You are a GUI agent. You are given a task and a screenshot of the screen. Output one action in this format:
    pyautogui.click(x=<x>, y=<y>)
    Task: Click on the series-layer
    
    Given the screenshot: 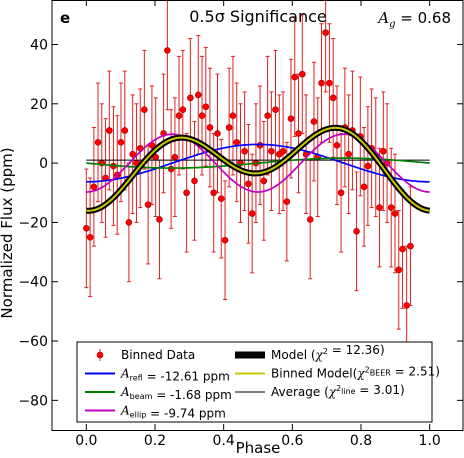 What is the action you would take?
    pyautogui.click(x=258, y=169)
    